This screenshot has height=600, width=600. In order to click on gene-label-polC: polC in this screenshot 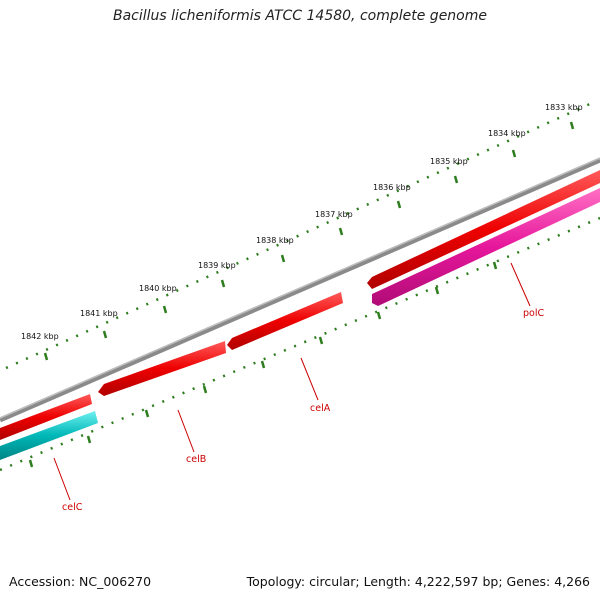, I will do `click(533, 313)`.